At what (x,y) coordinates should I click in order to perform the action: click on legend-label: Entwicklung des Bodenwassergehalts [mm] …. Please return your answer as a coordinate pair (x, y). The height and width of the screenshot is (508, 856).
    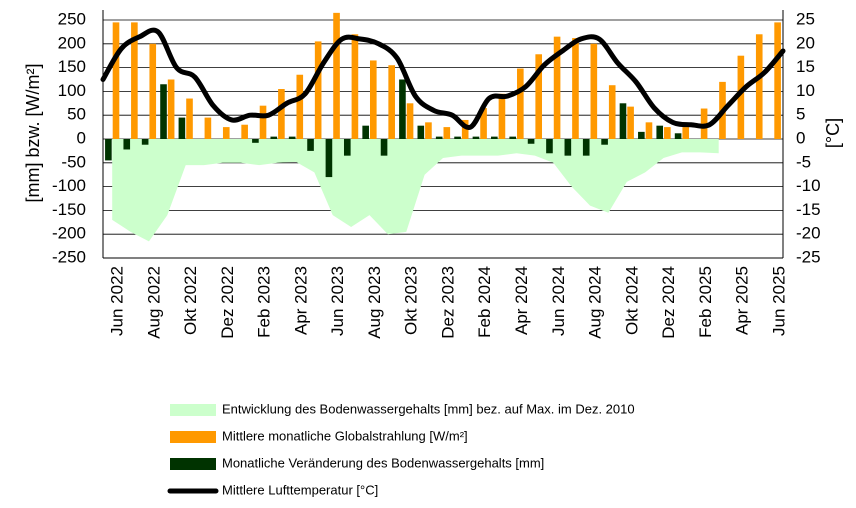
    Looking at the image, I should click on (428, 408).